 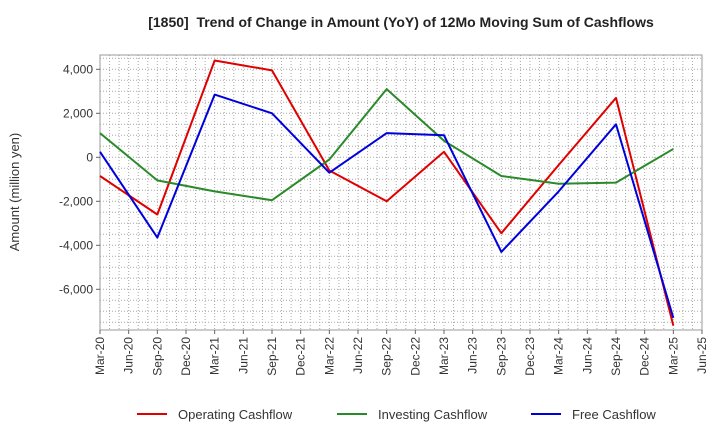 I want to click on x-tick-label: Mar-25, so click(x=673, y=356).